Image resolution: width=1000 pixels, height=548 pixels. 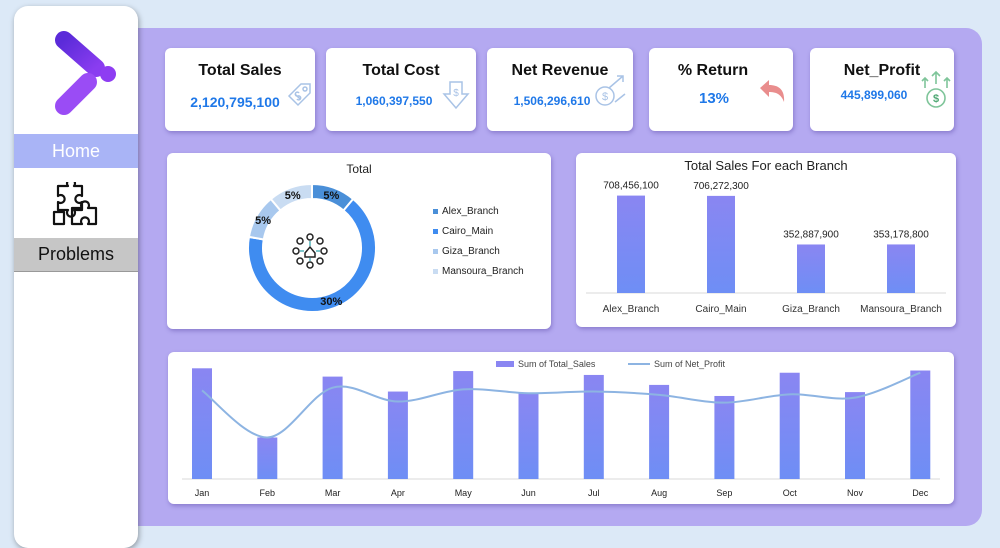 What do you see at coordinates (631, 186) in the screenshot?
I see `bar-value-label: 708,456,100` at bounding box center [631, 186].